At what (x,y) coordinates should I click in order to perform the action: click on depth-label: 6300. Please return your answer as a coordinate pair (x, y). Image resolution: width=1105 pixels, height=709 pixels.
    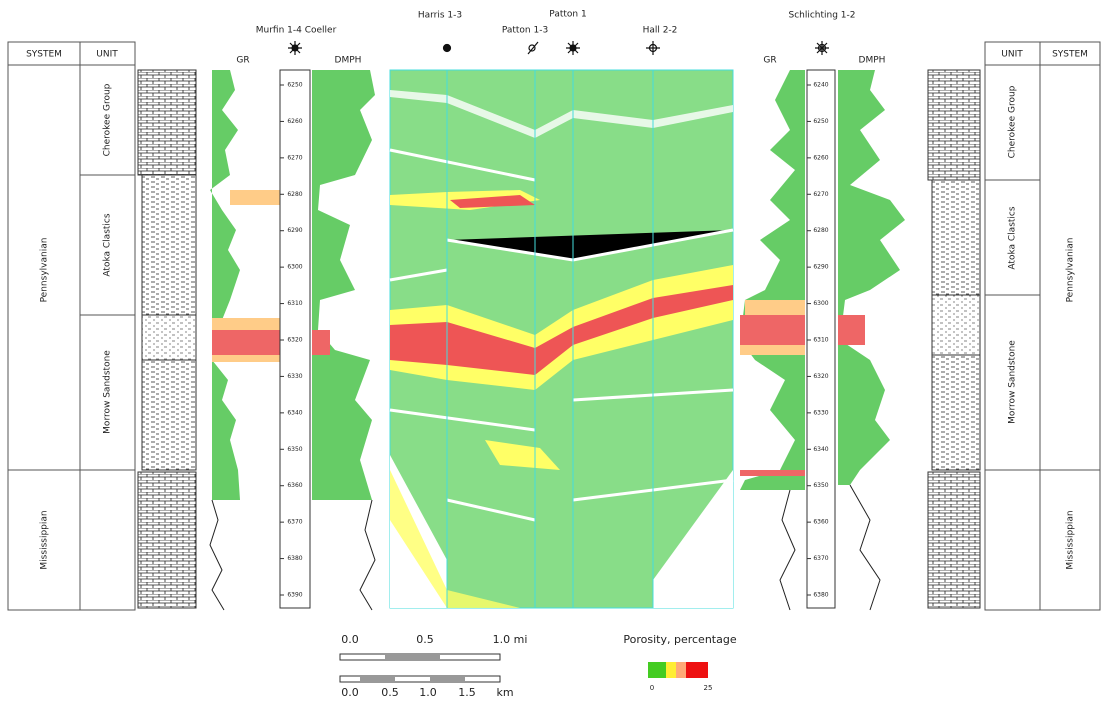
    Looking at the image, I should click on (294, 267).